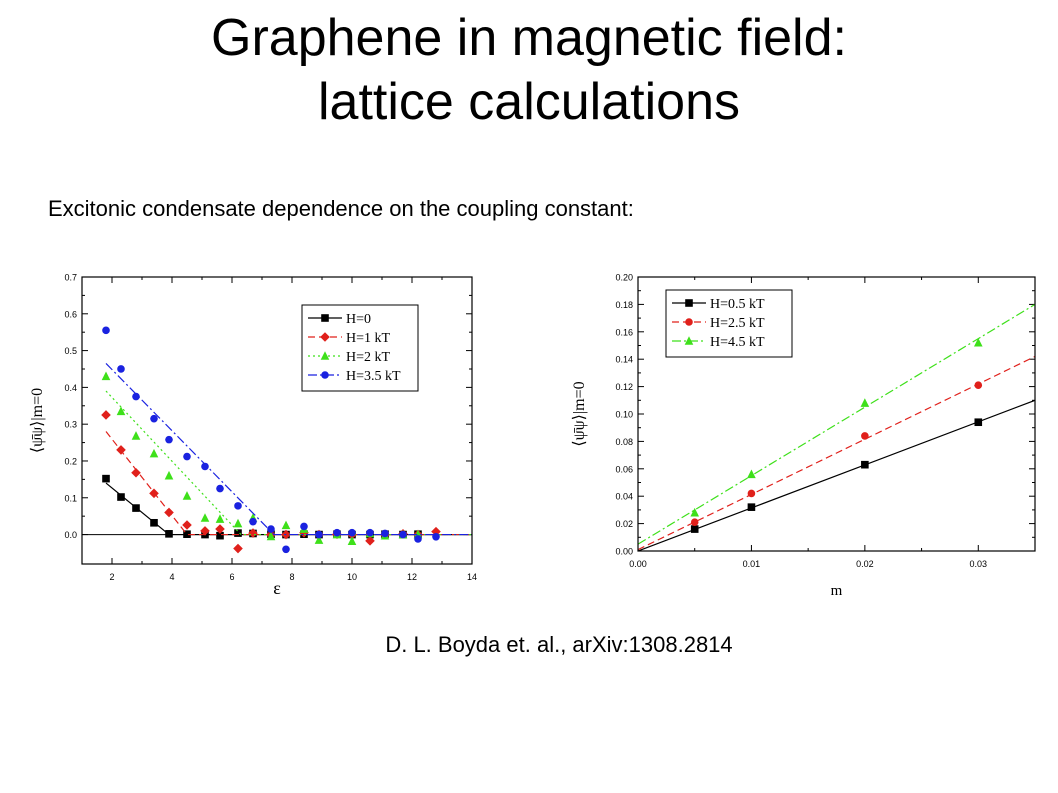  Describe the element at coordinates (171, 577) in the screenshot. I see `x-tick-label: 4` at that location.